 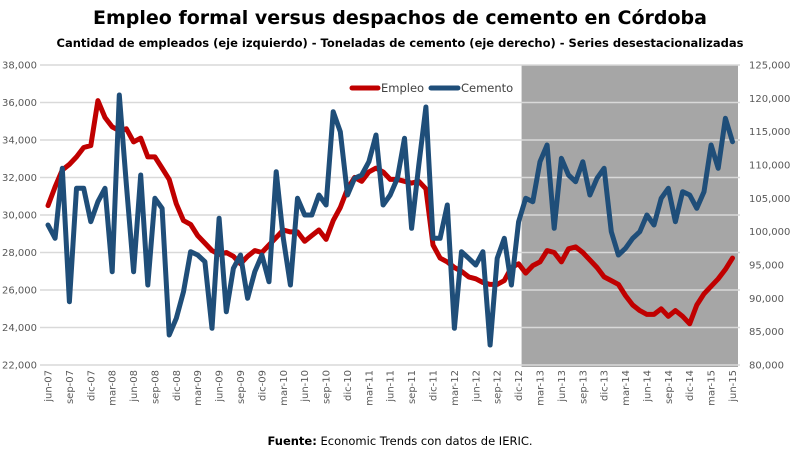 I want to click on x-tick-label: mar-11, so click(x=369, y=388).